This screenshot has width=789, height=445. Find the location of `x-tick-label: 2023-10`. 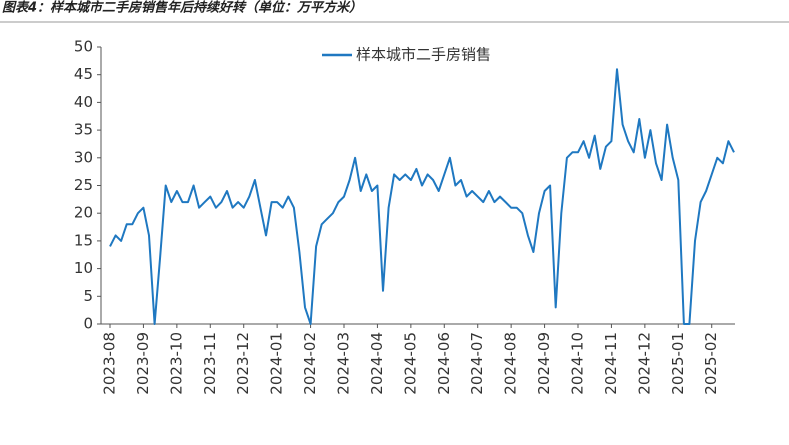

x-tick-label: 2023-10 is located at coordinates (176, 363).